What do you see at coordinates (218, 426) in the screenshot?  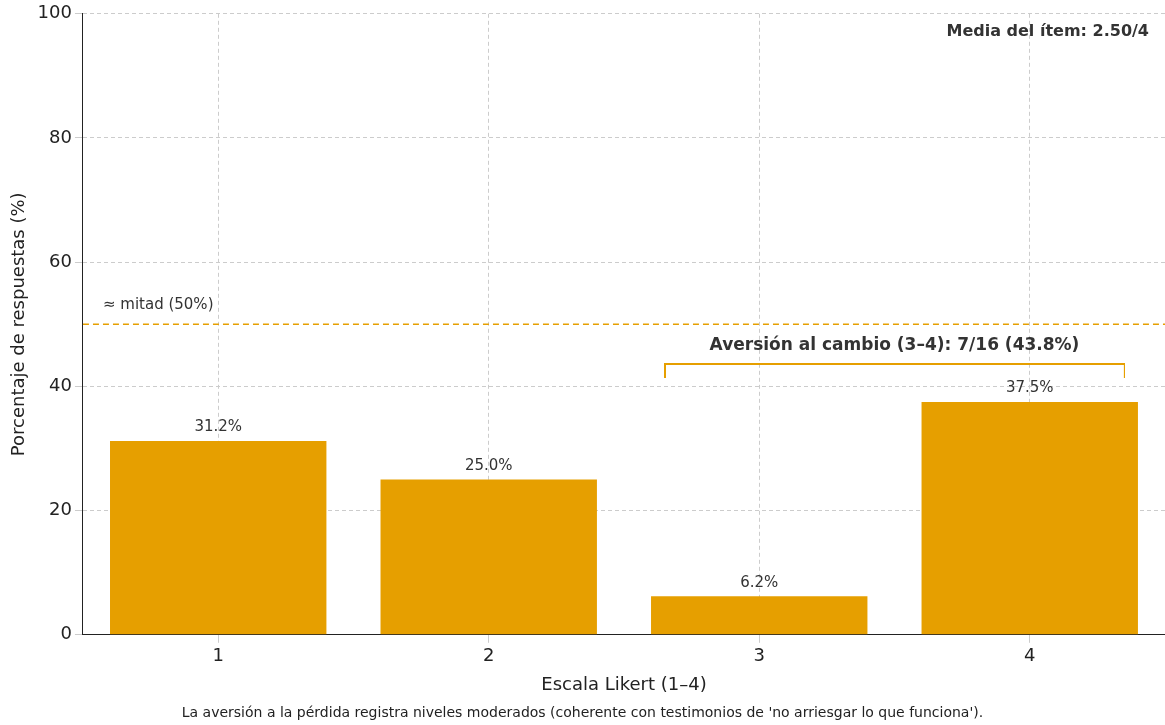 I see `data-label: 31.2%` at bounding box center [218, 426].